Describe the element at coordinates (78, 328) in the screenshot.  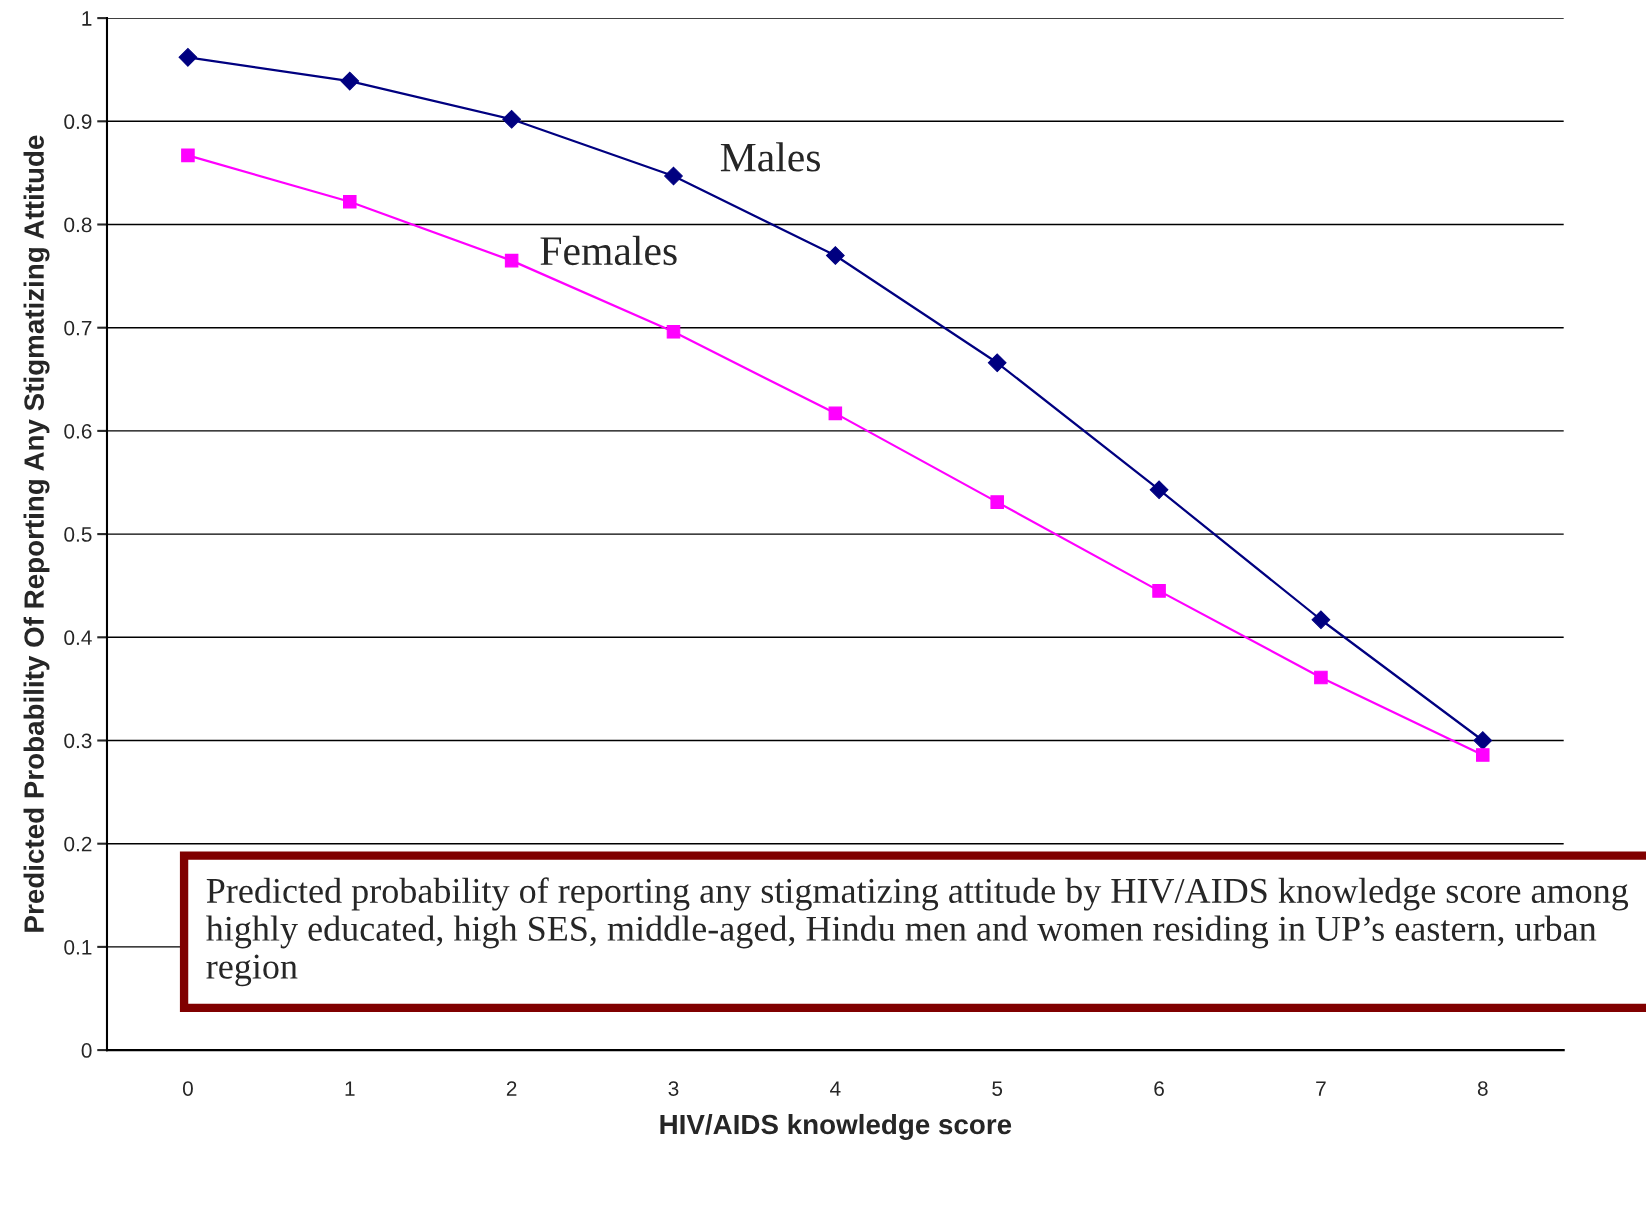
I see `y-tick-label: 0.7` at that location.